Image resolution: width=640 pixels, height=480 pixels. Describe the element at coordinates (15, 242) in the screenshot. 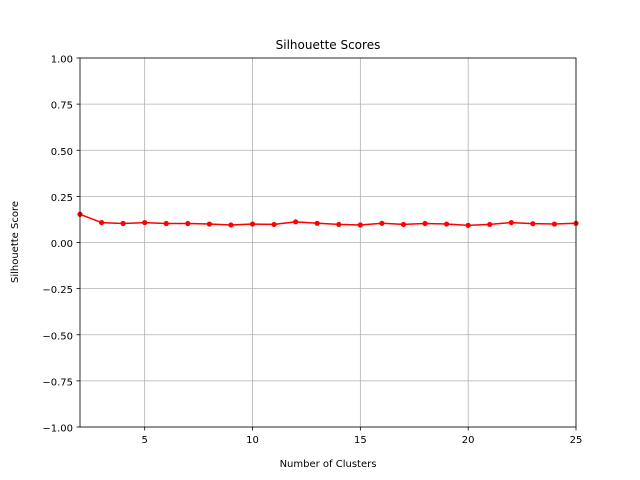

I see `y-axis-label: Silhouette Score` at that location.